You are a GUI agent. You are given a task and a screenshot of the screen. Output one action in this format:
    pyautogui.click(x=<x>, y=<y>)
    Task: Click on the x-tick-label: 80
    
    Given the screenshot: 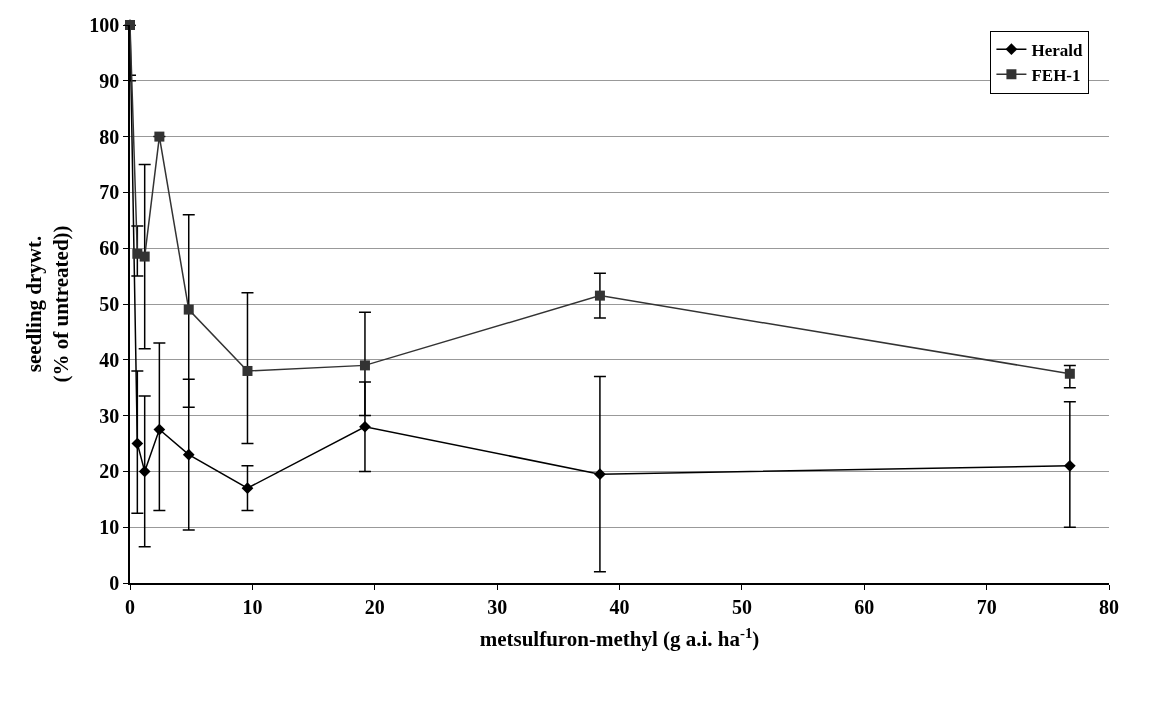 What is the action you would take?
    pyautogui.click(x=1109, y=606)
    